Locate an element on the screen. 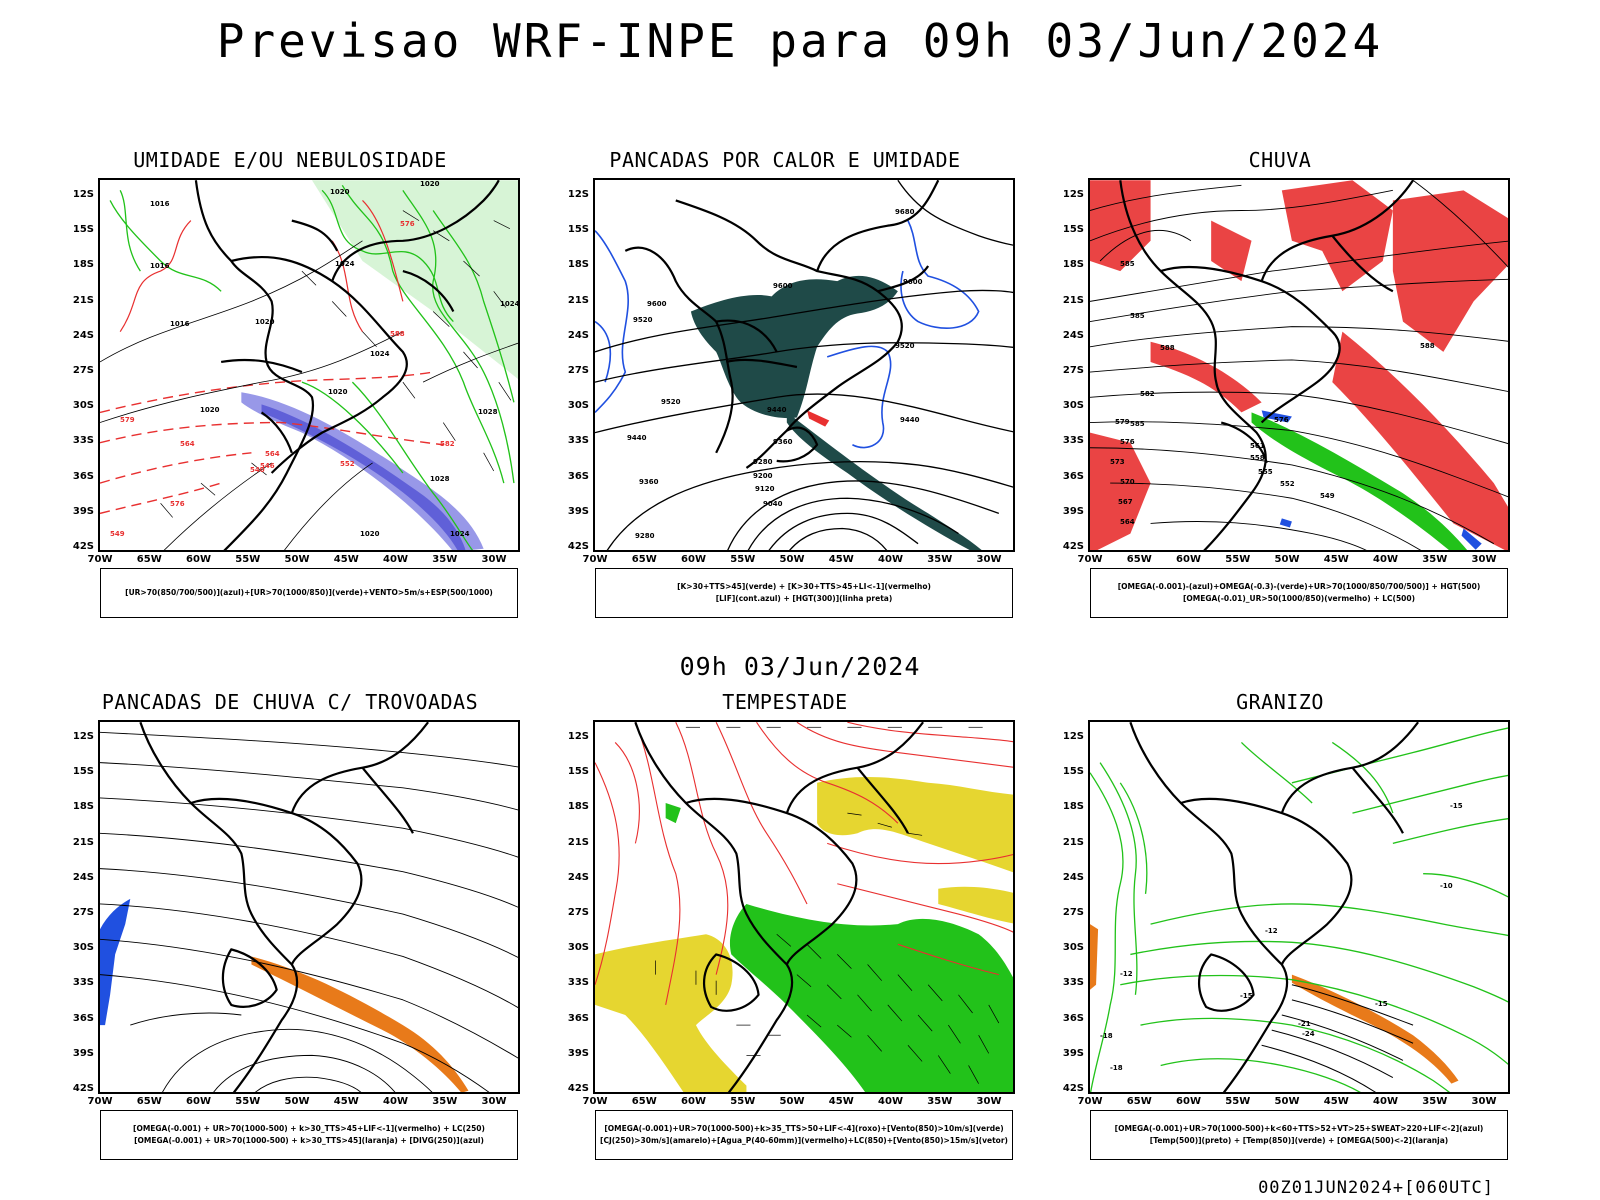 The width and height of the screenshot is (1600, 1200). contour-label: 585 is located at coordinates (1137, 316).